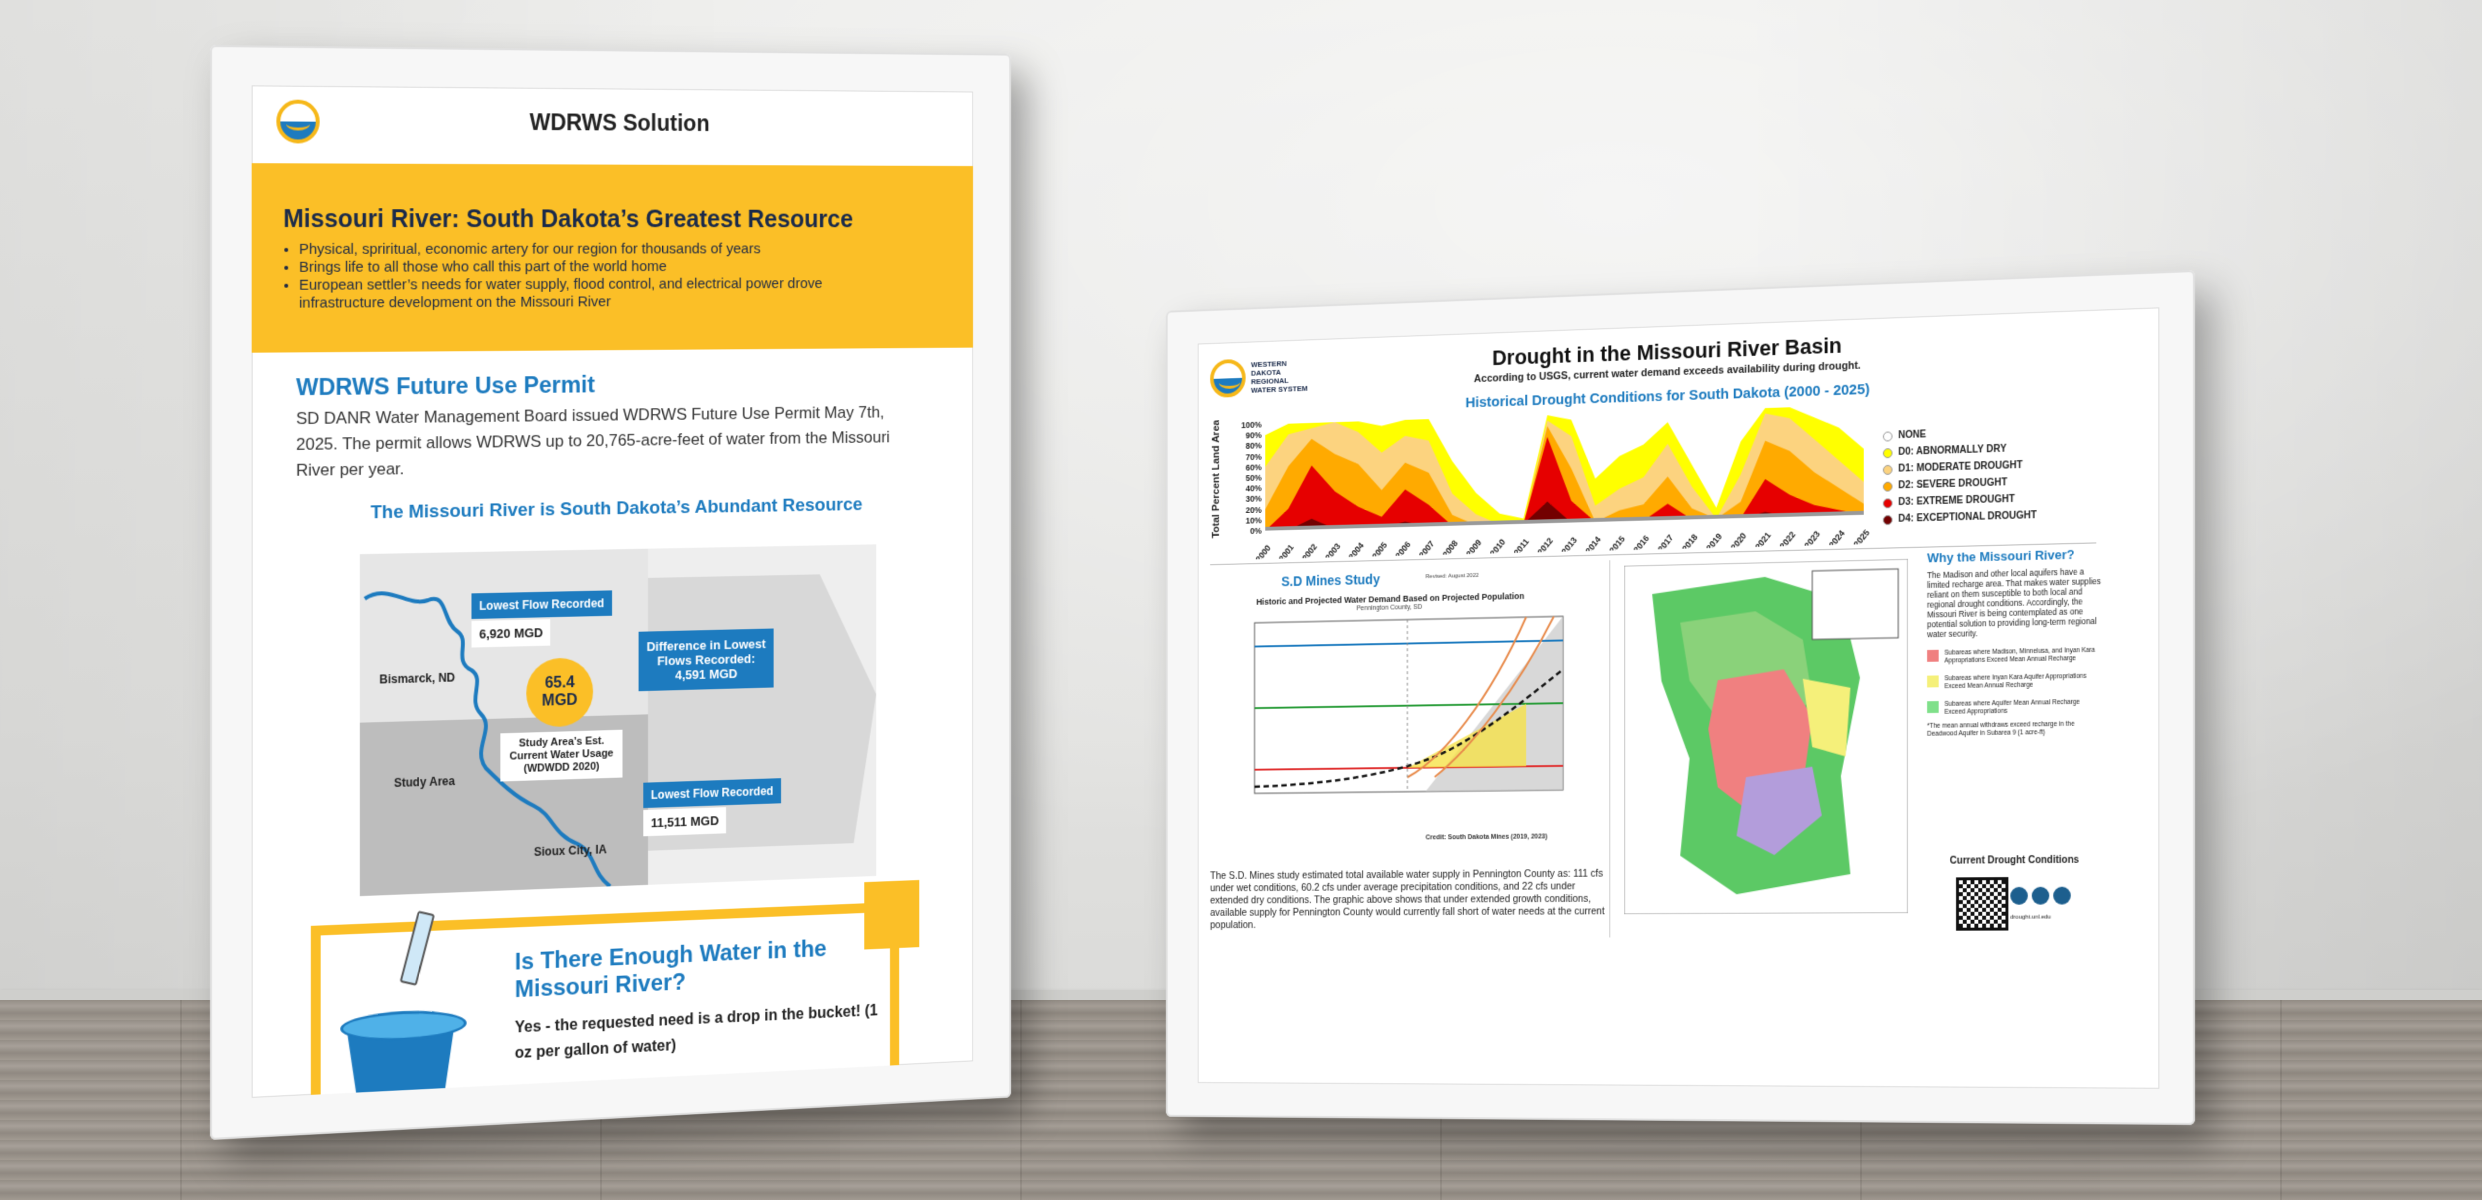 The image size is (2482, 1200). I want to click on why-title: Why the Missouri River?, so click(2014, 555).